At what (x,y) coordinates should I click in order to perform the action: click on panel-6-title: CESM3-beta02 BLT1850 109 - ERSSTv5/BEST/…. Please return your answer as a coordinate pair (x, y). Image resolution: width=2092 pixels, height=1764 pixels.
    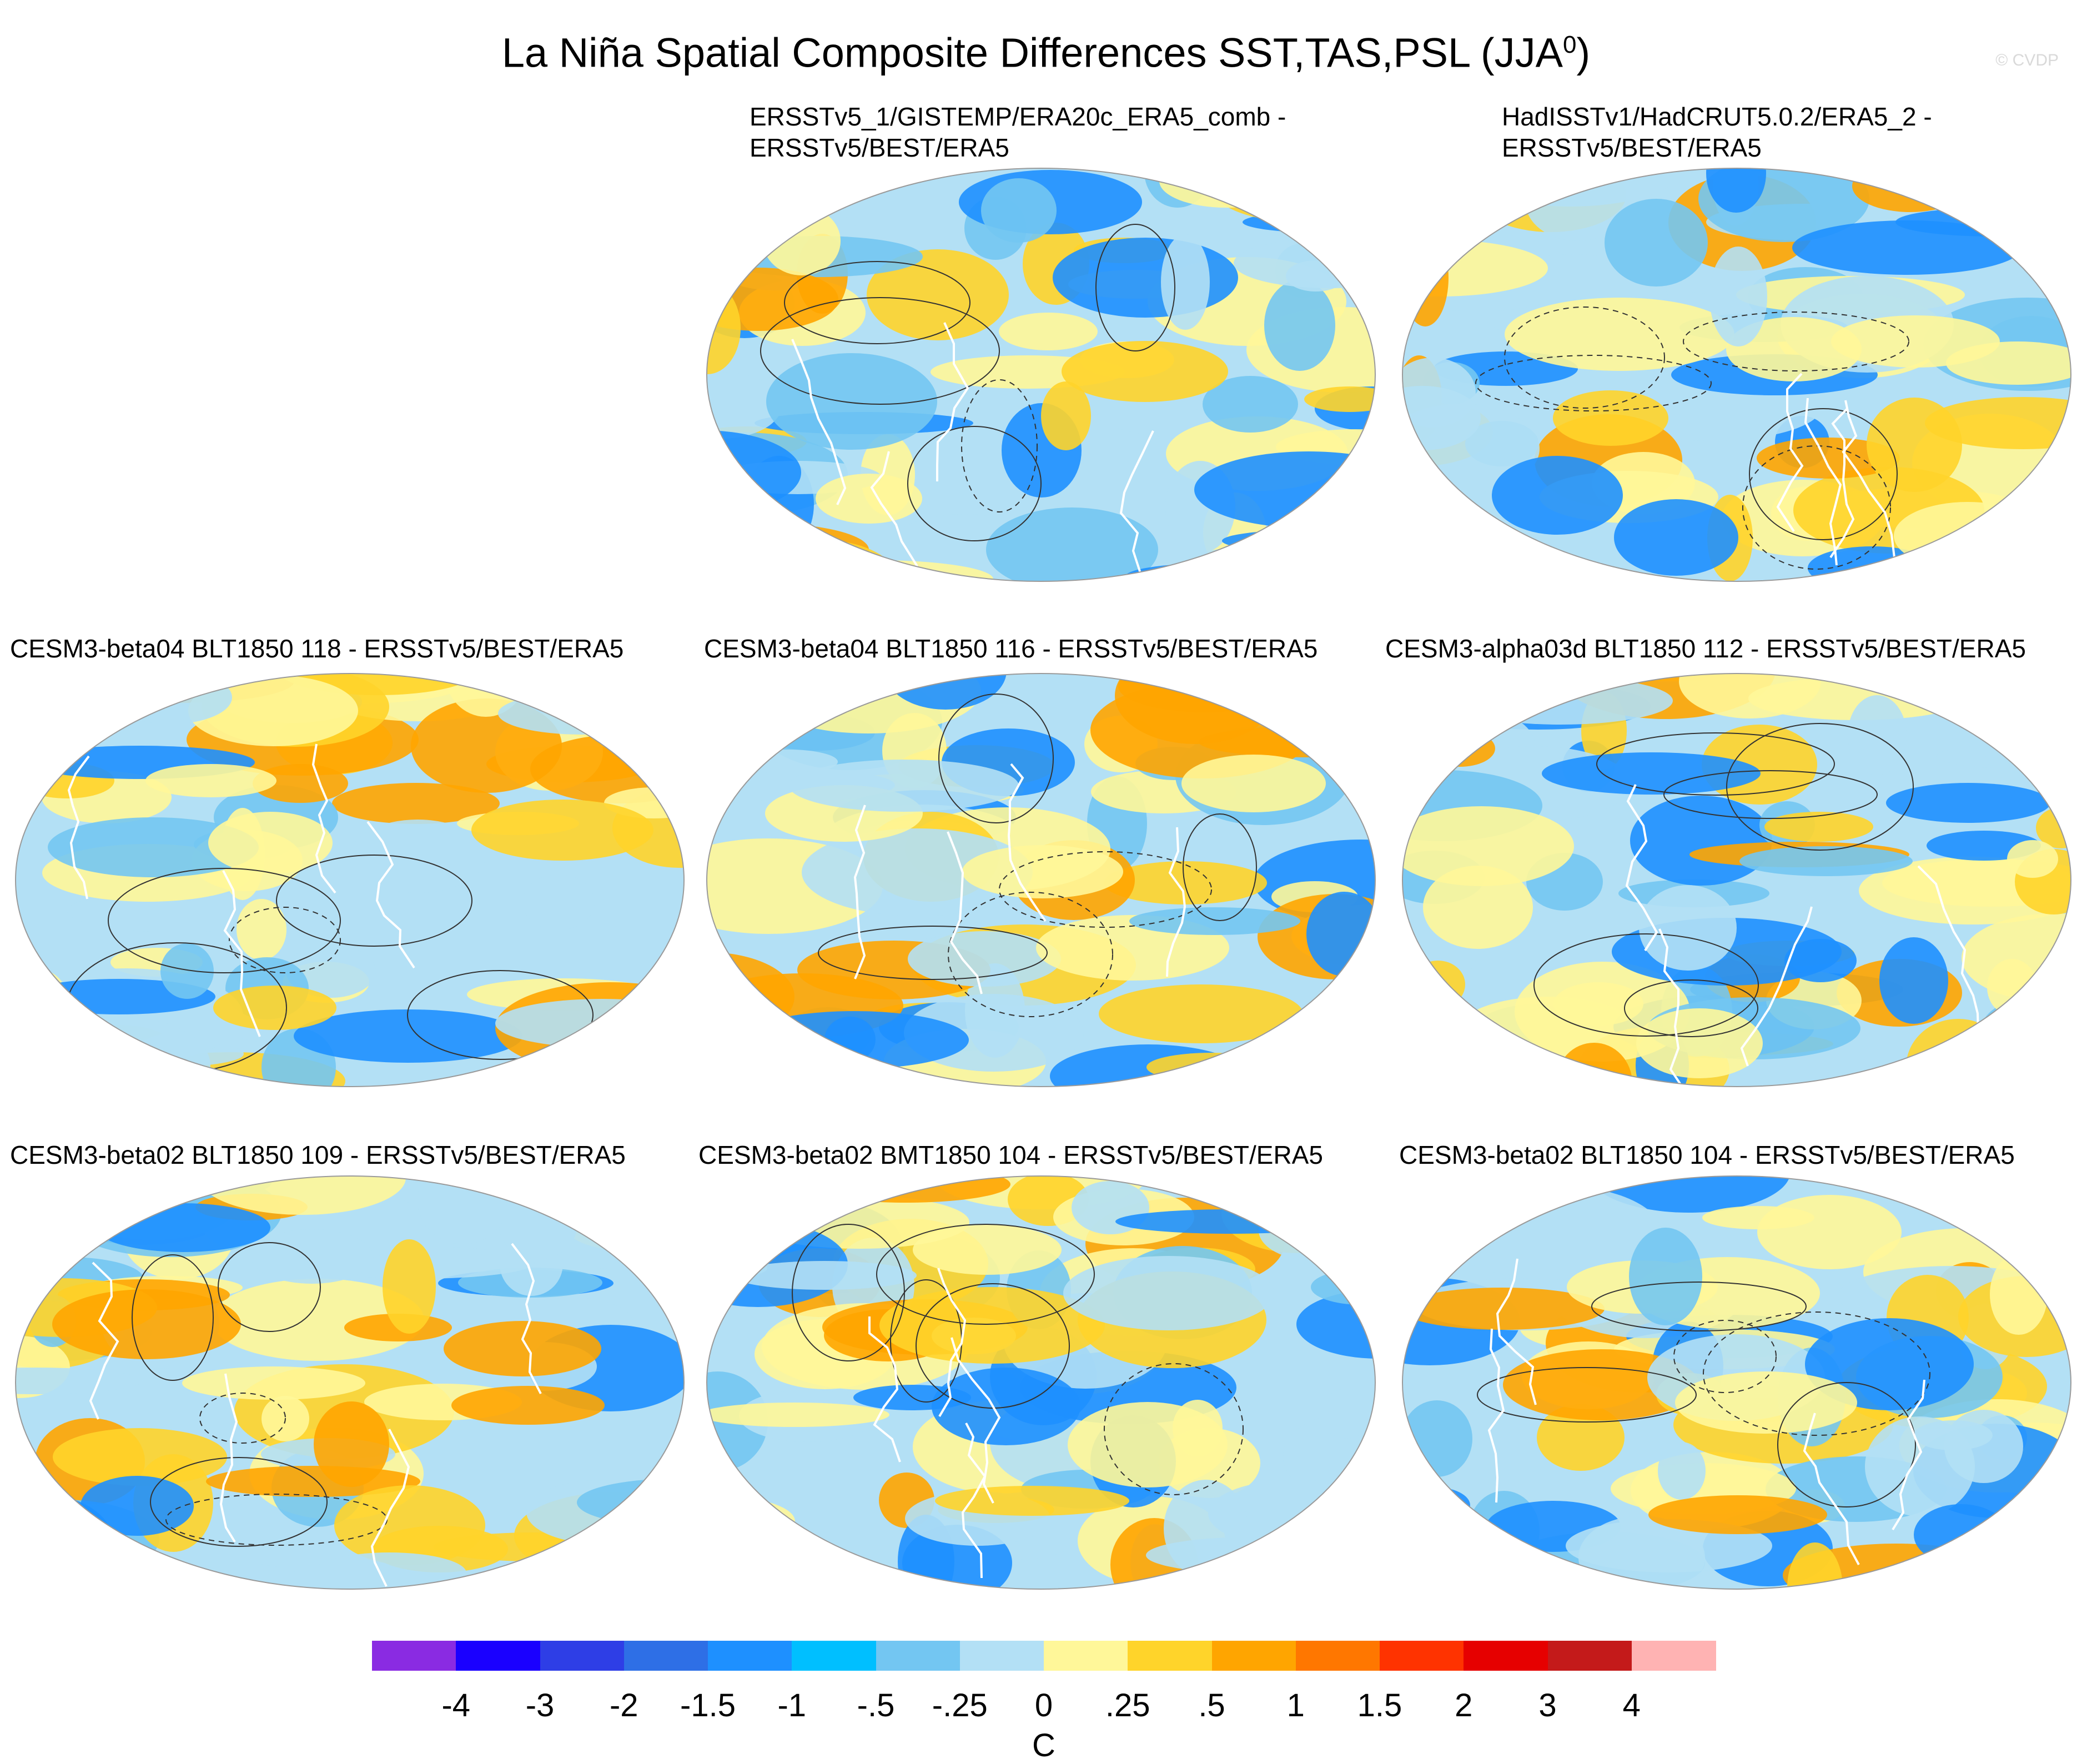
    Looking at the image, I should click on (318, 1154).